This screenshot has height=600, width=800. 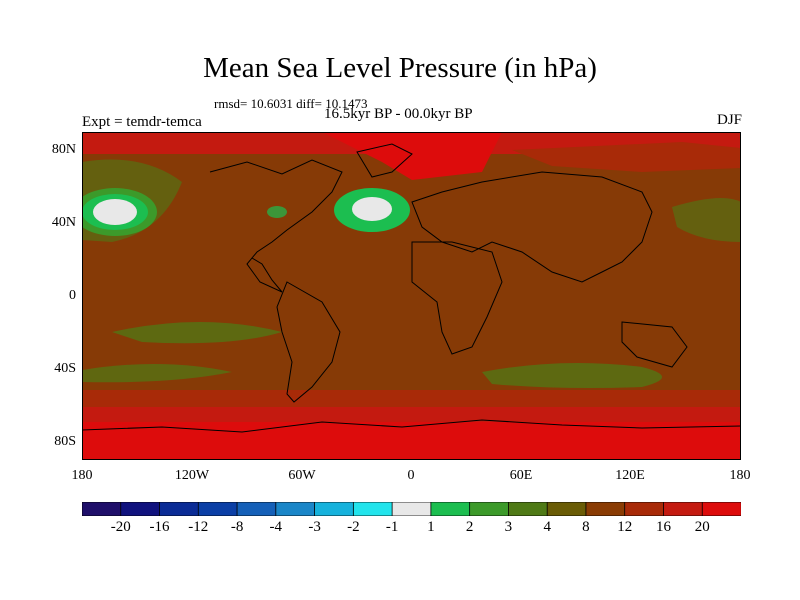 I want to click on colorbar-label: -16, so click(x=159, y=527).